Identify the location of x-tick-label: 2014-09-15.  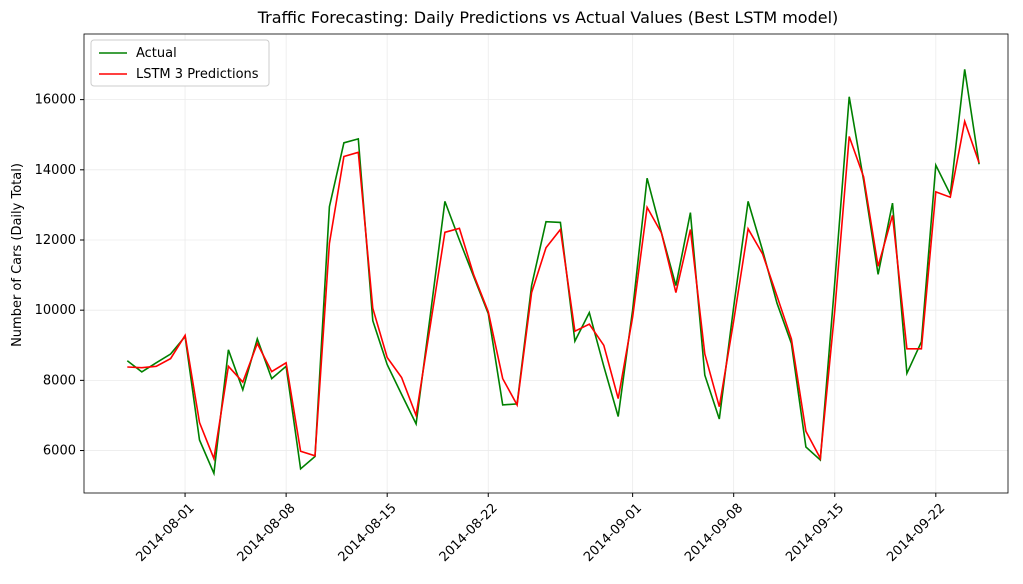
(815, 533).